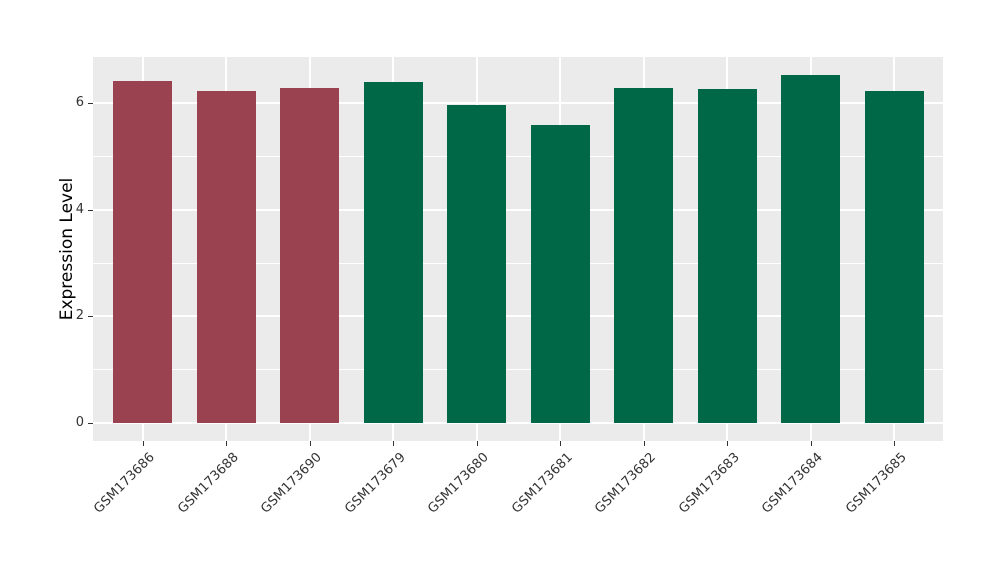  I want to click on y-axis-title: Expression Level, so click(67, 249).